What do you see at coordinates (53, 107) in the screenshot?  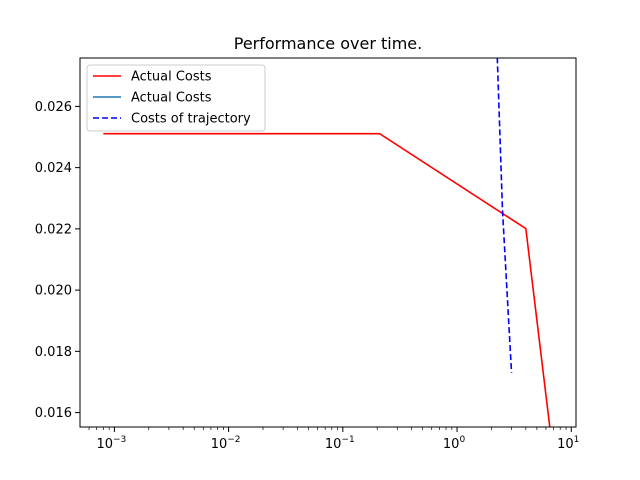 I see `y-tick-label: 0.026` at bounding box center [53, 107].